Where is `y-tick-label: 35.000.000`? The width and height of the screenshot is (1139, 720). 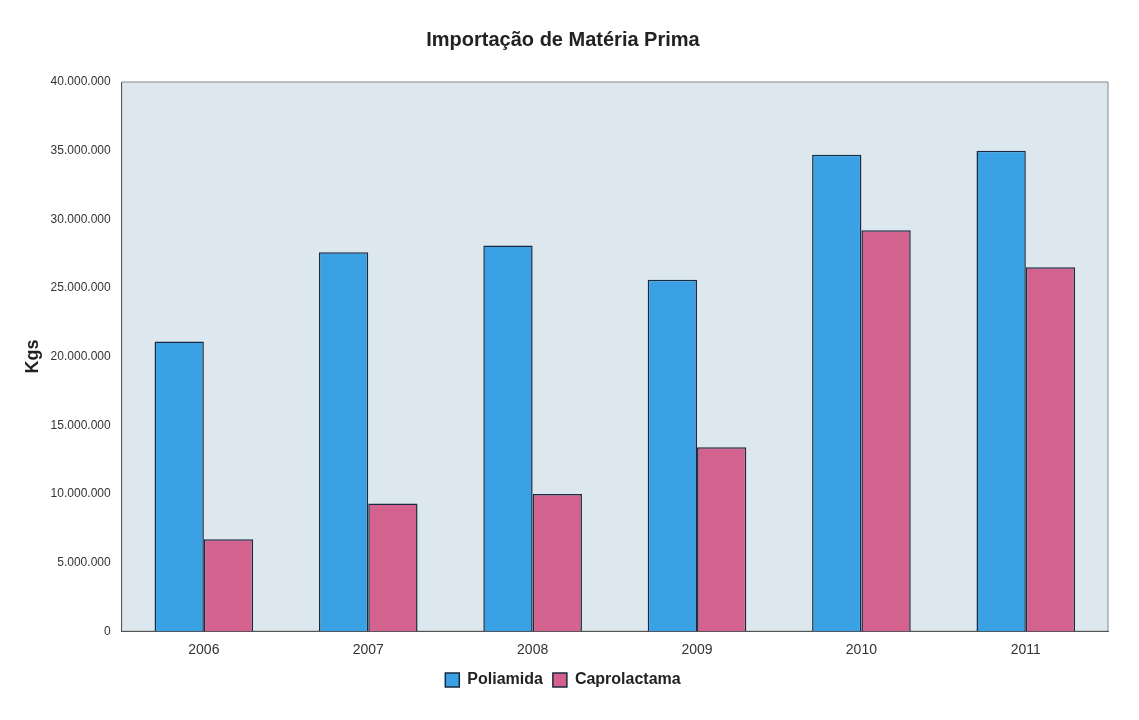
y-tick-label: 35.000.000 is located at coordinates (80, 149).